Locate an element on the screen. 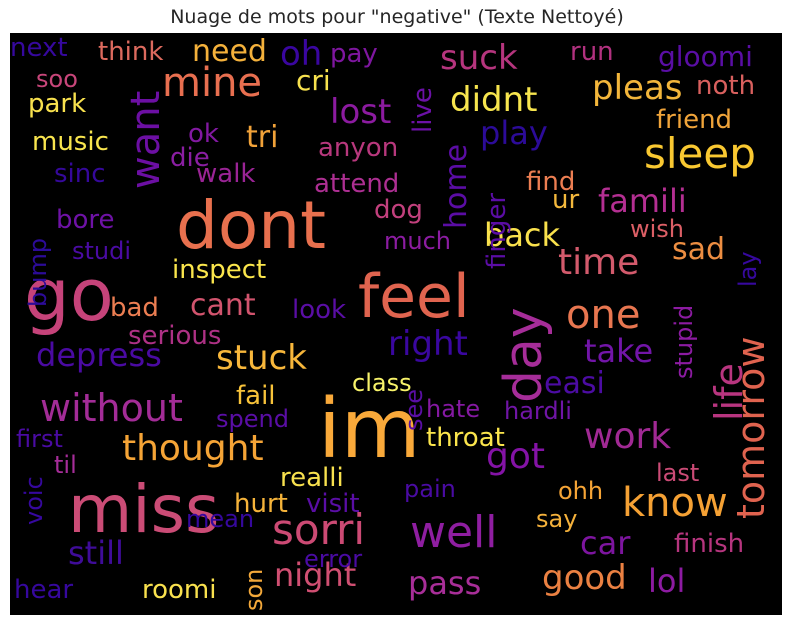  word: soo is located at coordinates (57, 79).